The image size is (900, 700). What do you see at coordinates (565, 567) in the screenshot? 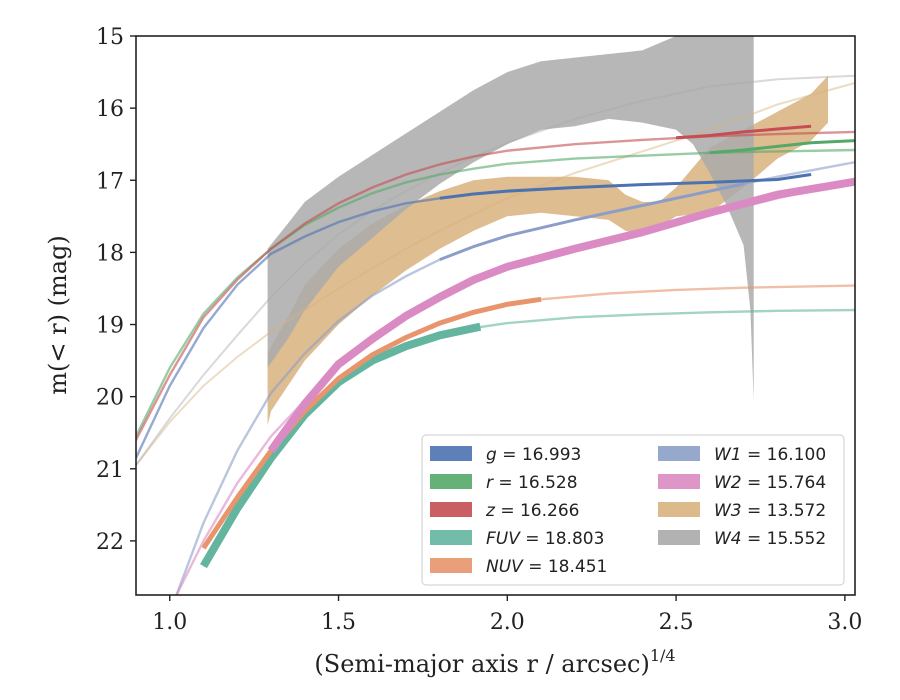
I see `legend-band-value: = 18.451` at bounding box center [565, 567].